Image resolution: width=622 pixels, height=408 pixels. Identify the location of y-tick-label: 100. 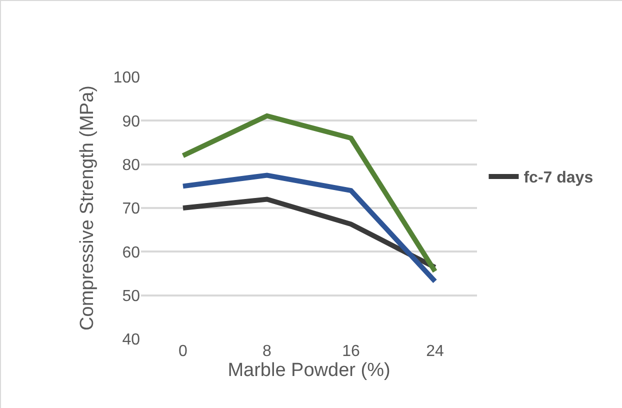
(126, 78).